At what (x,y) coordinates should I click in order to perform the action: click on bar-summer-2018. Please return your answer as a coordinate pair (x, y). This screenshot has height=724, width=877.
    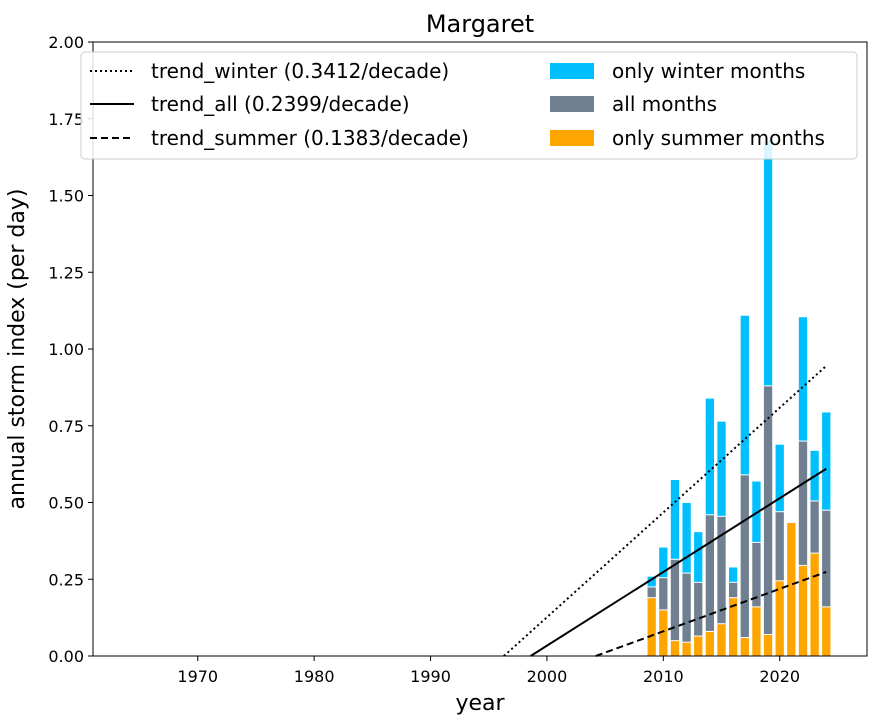
    Looking at the image, I should click on (756, 631).